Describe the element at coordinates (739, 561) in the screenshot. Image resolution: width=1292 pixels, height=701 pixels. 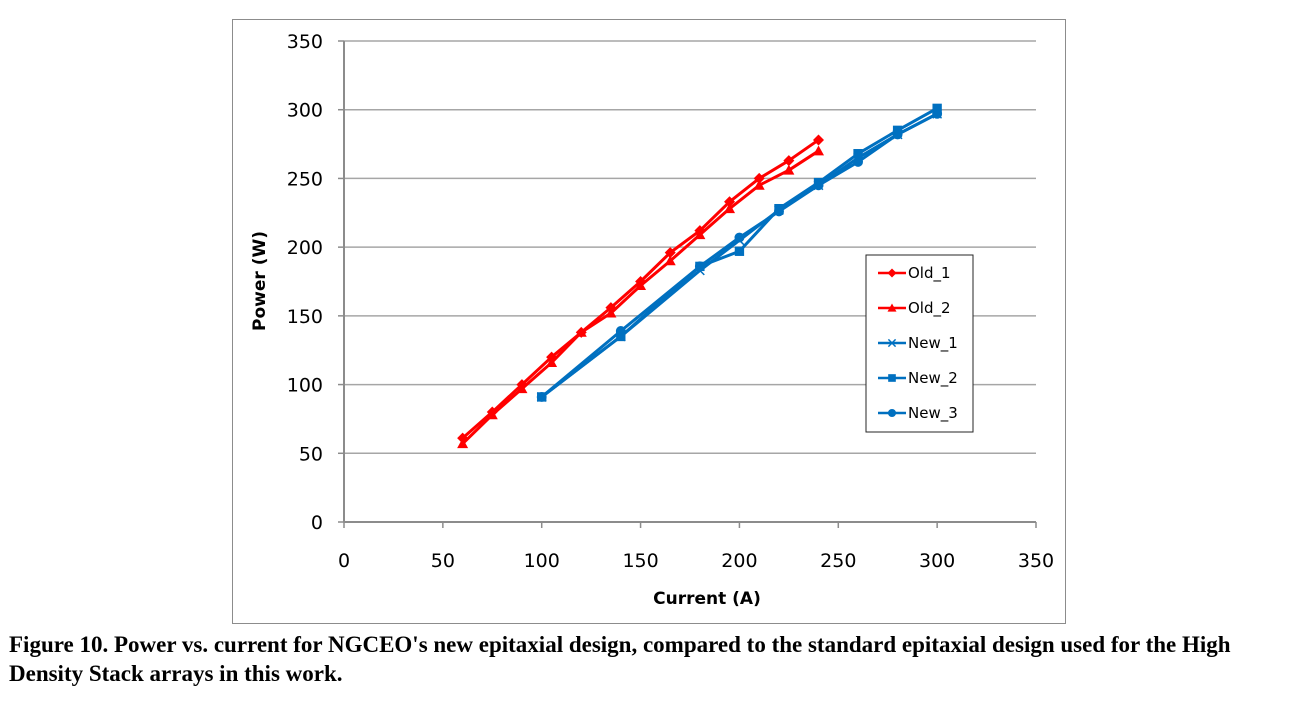
I see `x-tick-label: 200` at that location.